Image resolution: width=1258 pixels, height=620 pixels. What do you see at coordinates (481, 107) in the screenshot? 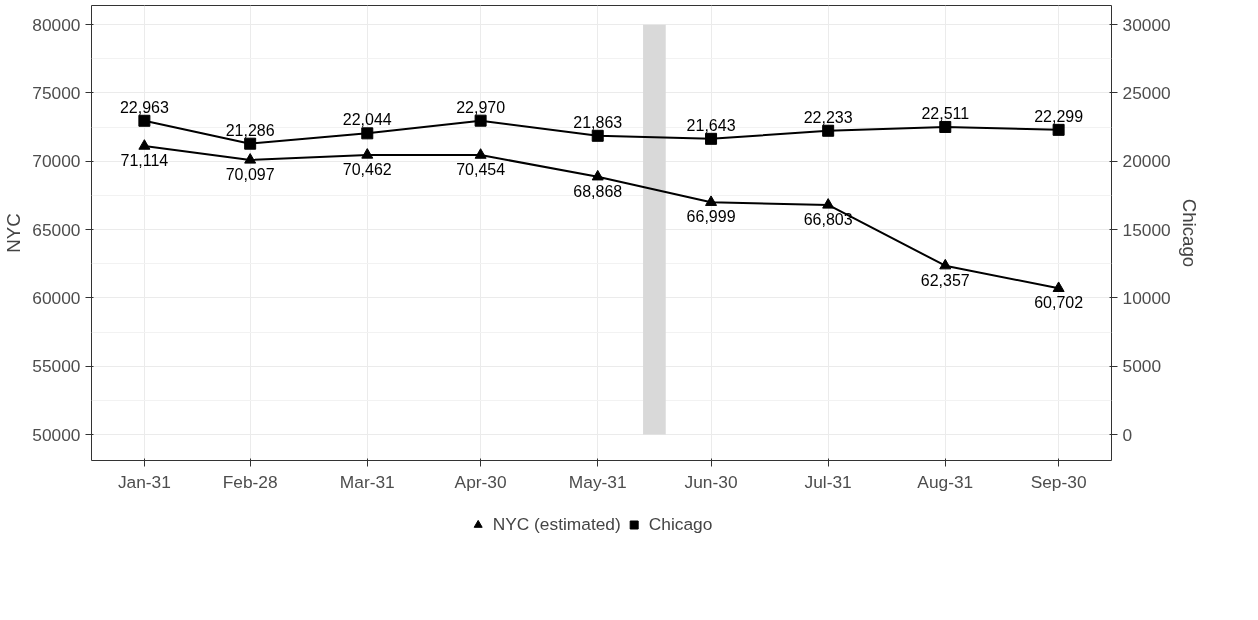
I see `data-label: 22,970` at bounding box center [481, 107].